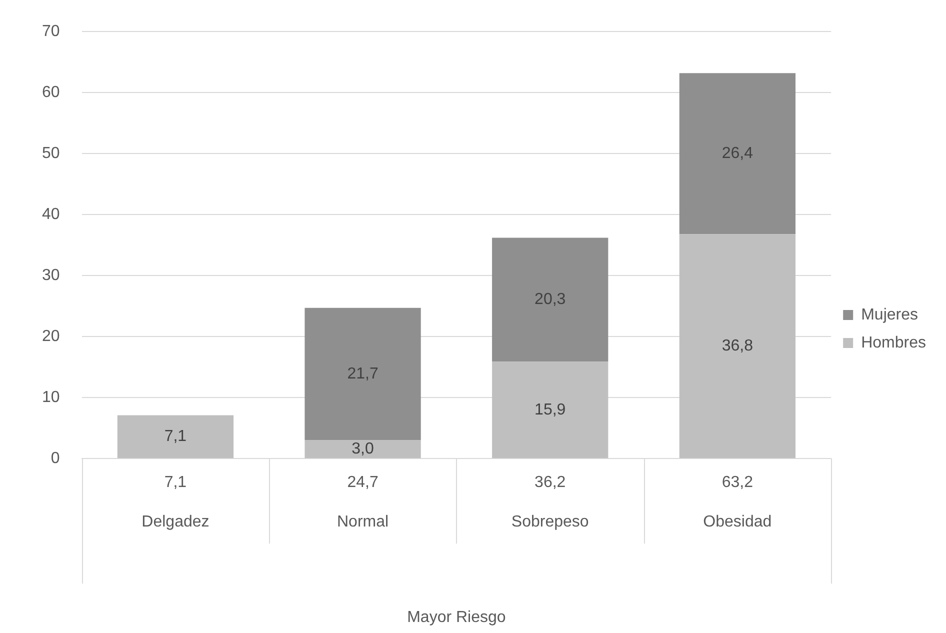 Image resolution: width=946 pixels, height=633 pixels. I want to click on x-tick-label: Delgadez, so click(176, 522).